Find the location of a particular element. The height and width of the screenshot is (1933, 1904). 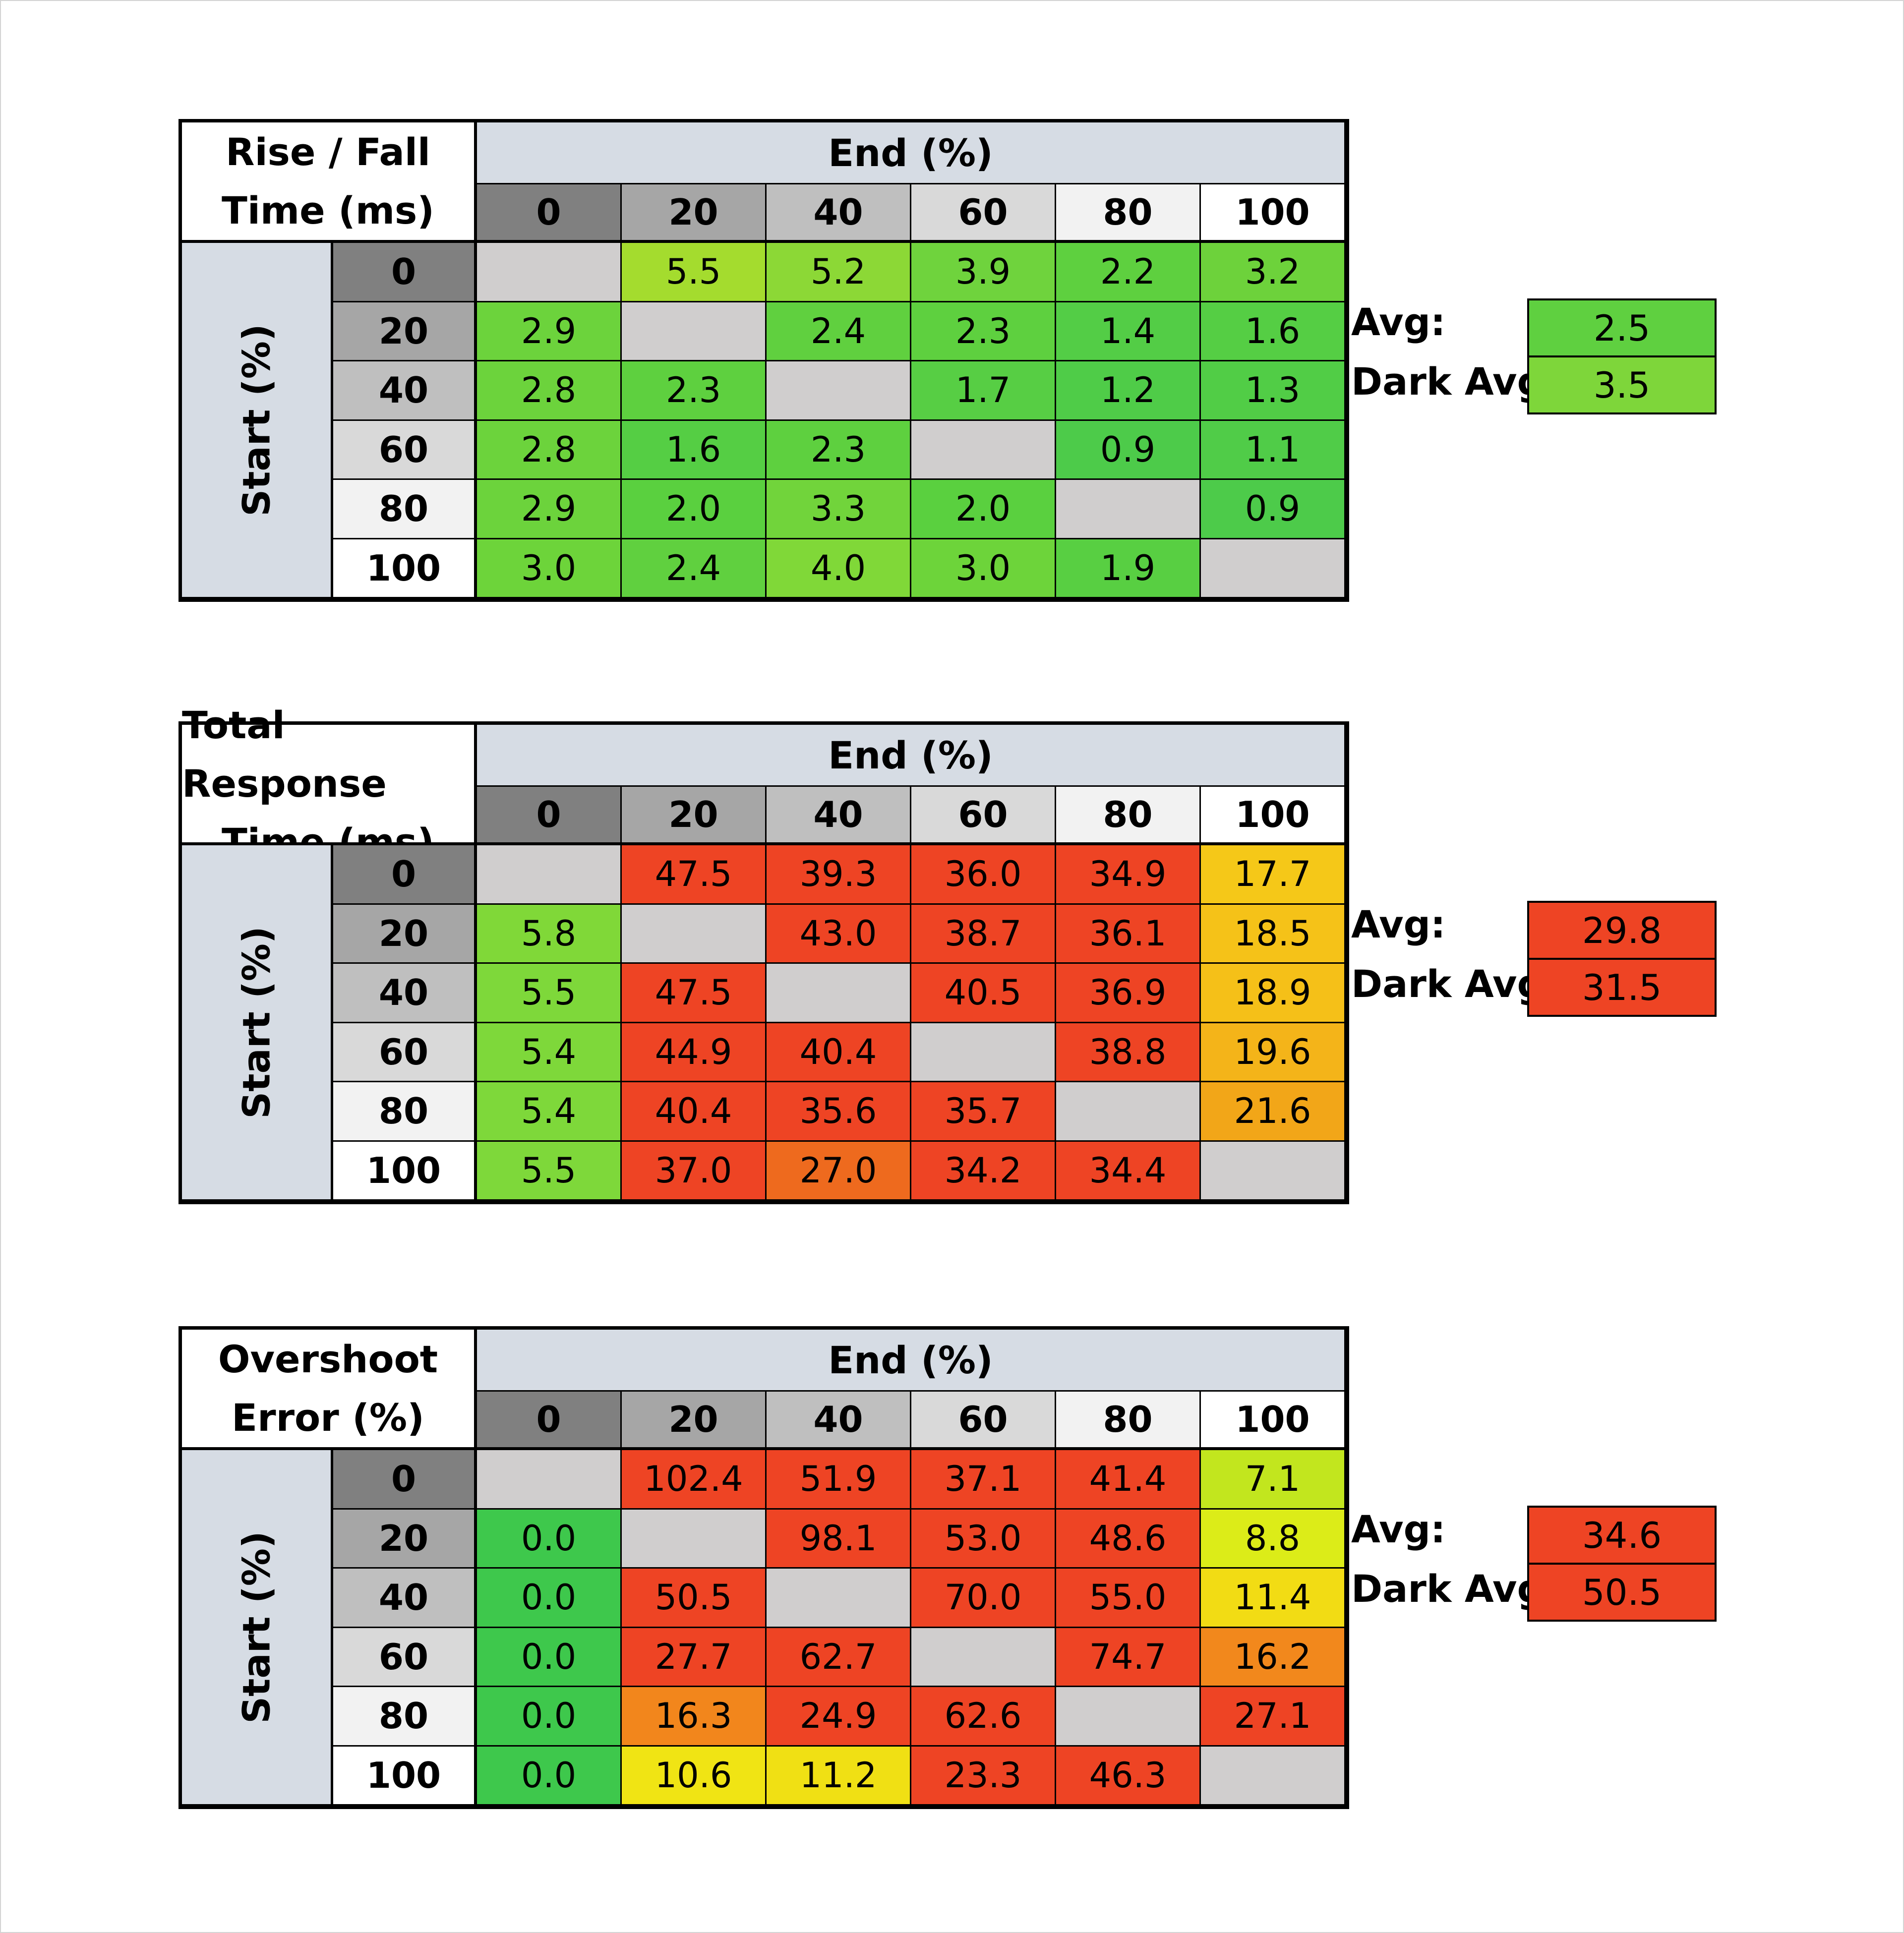

column-header: 60 is located at coordinates (983, 214).